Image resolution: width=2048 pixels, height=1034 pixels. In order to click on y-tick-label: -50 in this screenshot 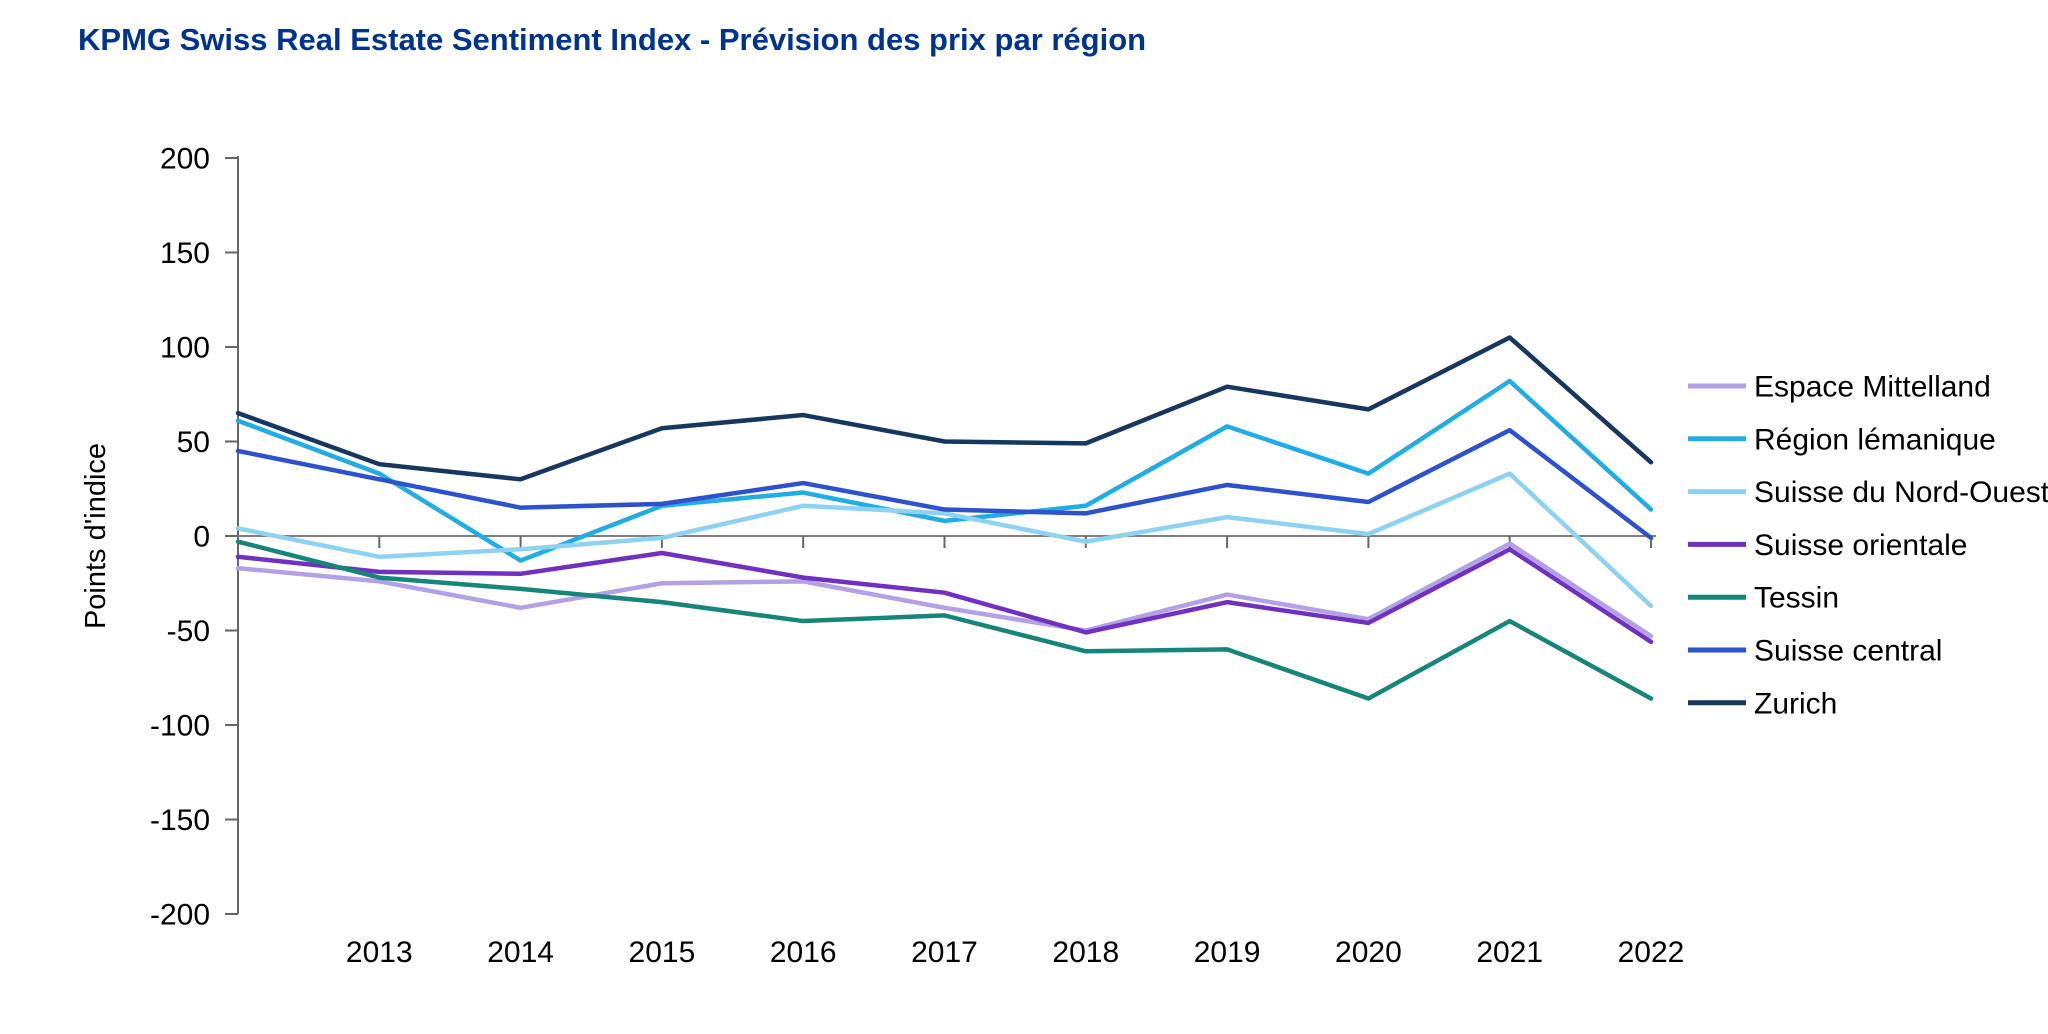, I will do `click(188, 631)`.